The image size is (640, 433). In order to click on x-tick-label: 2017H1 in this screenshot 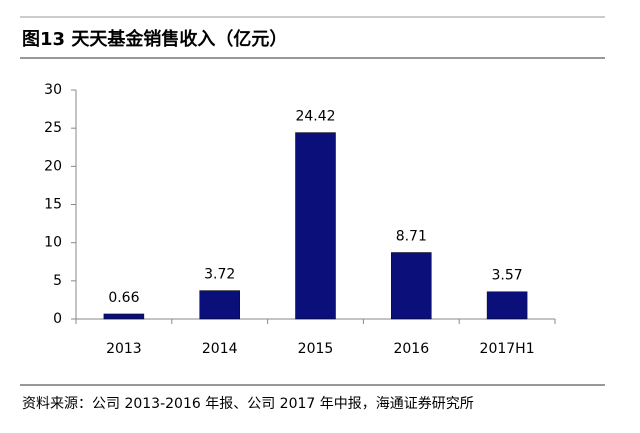, I will do `click(507, 349)`.